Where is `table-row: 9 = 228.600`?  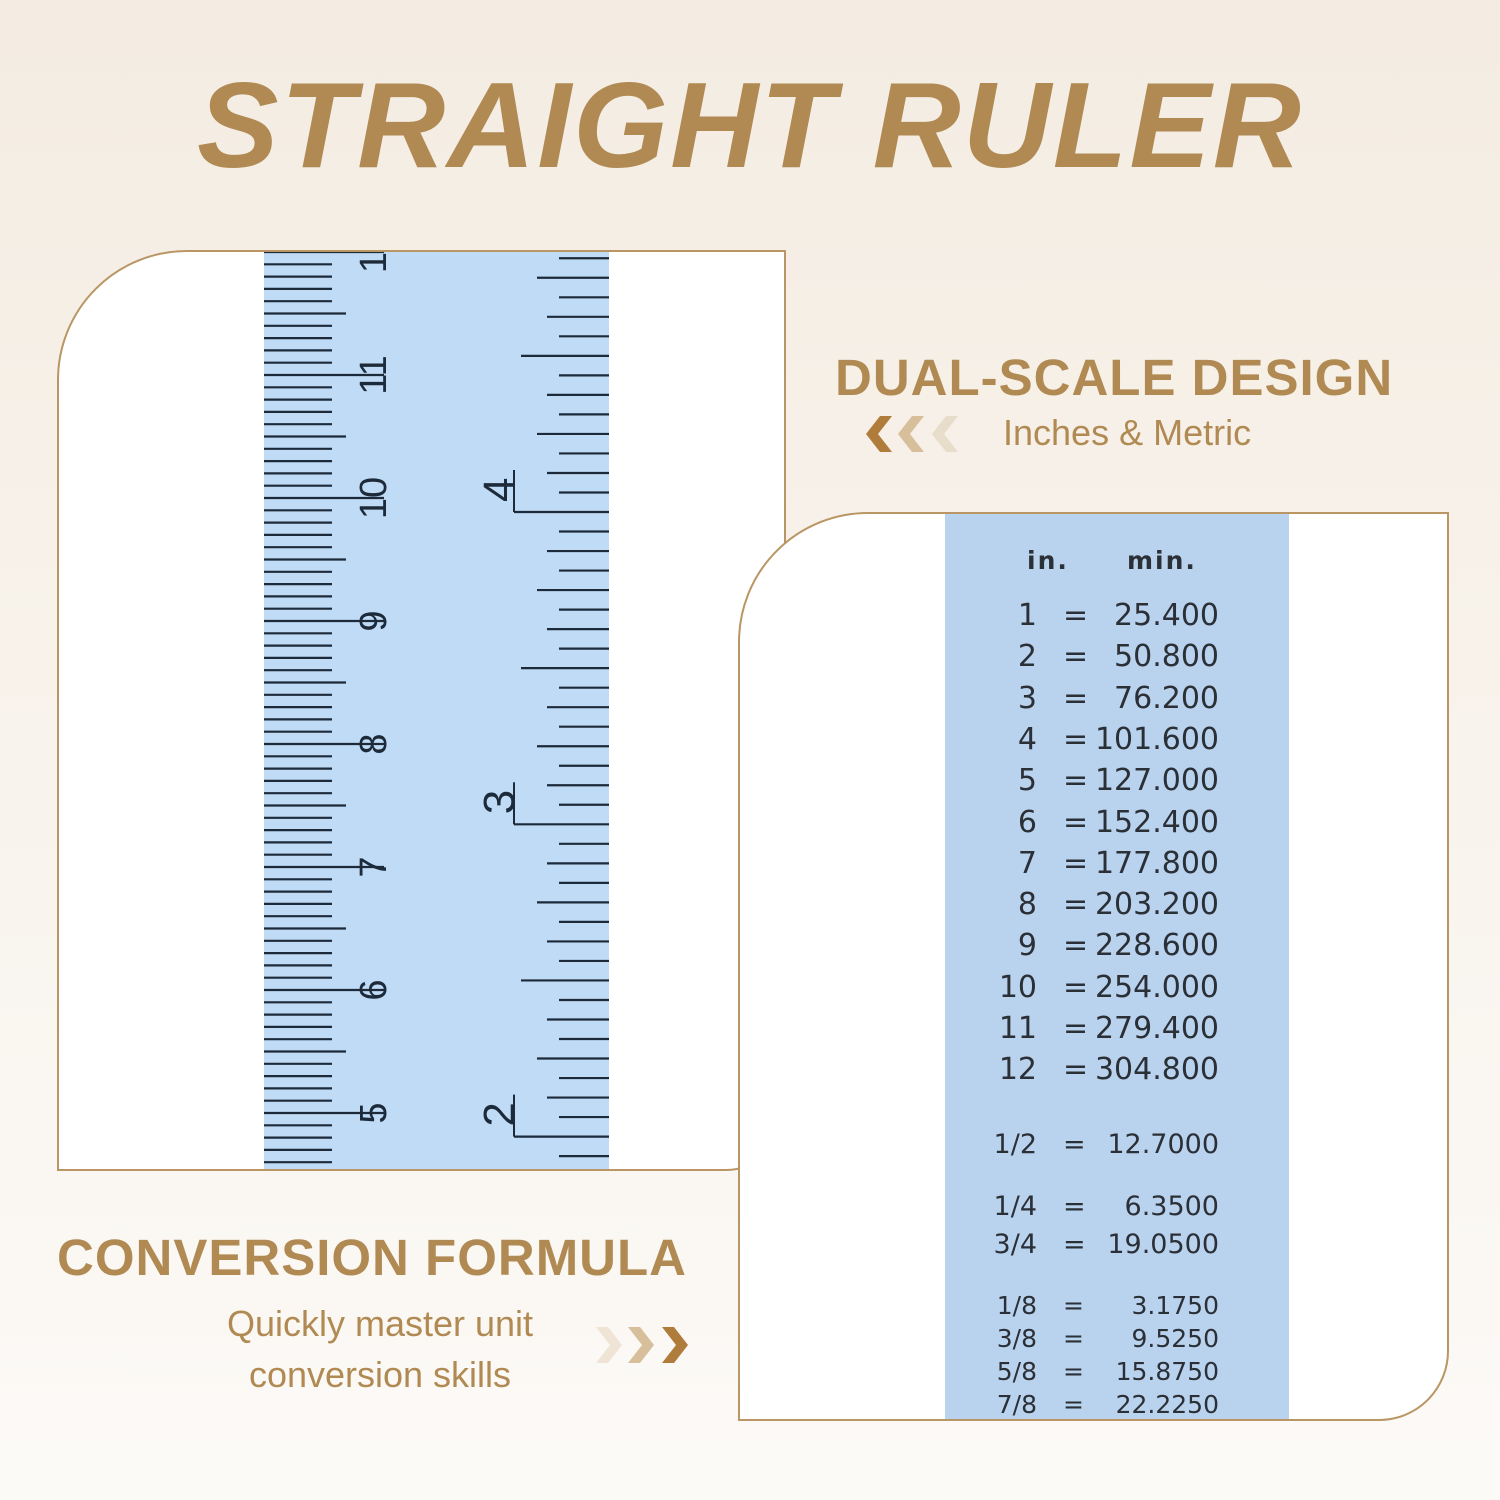 table-row: 9 = 228.600 is located at coordinates (1117, 948).